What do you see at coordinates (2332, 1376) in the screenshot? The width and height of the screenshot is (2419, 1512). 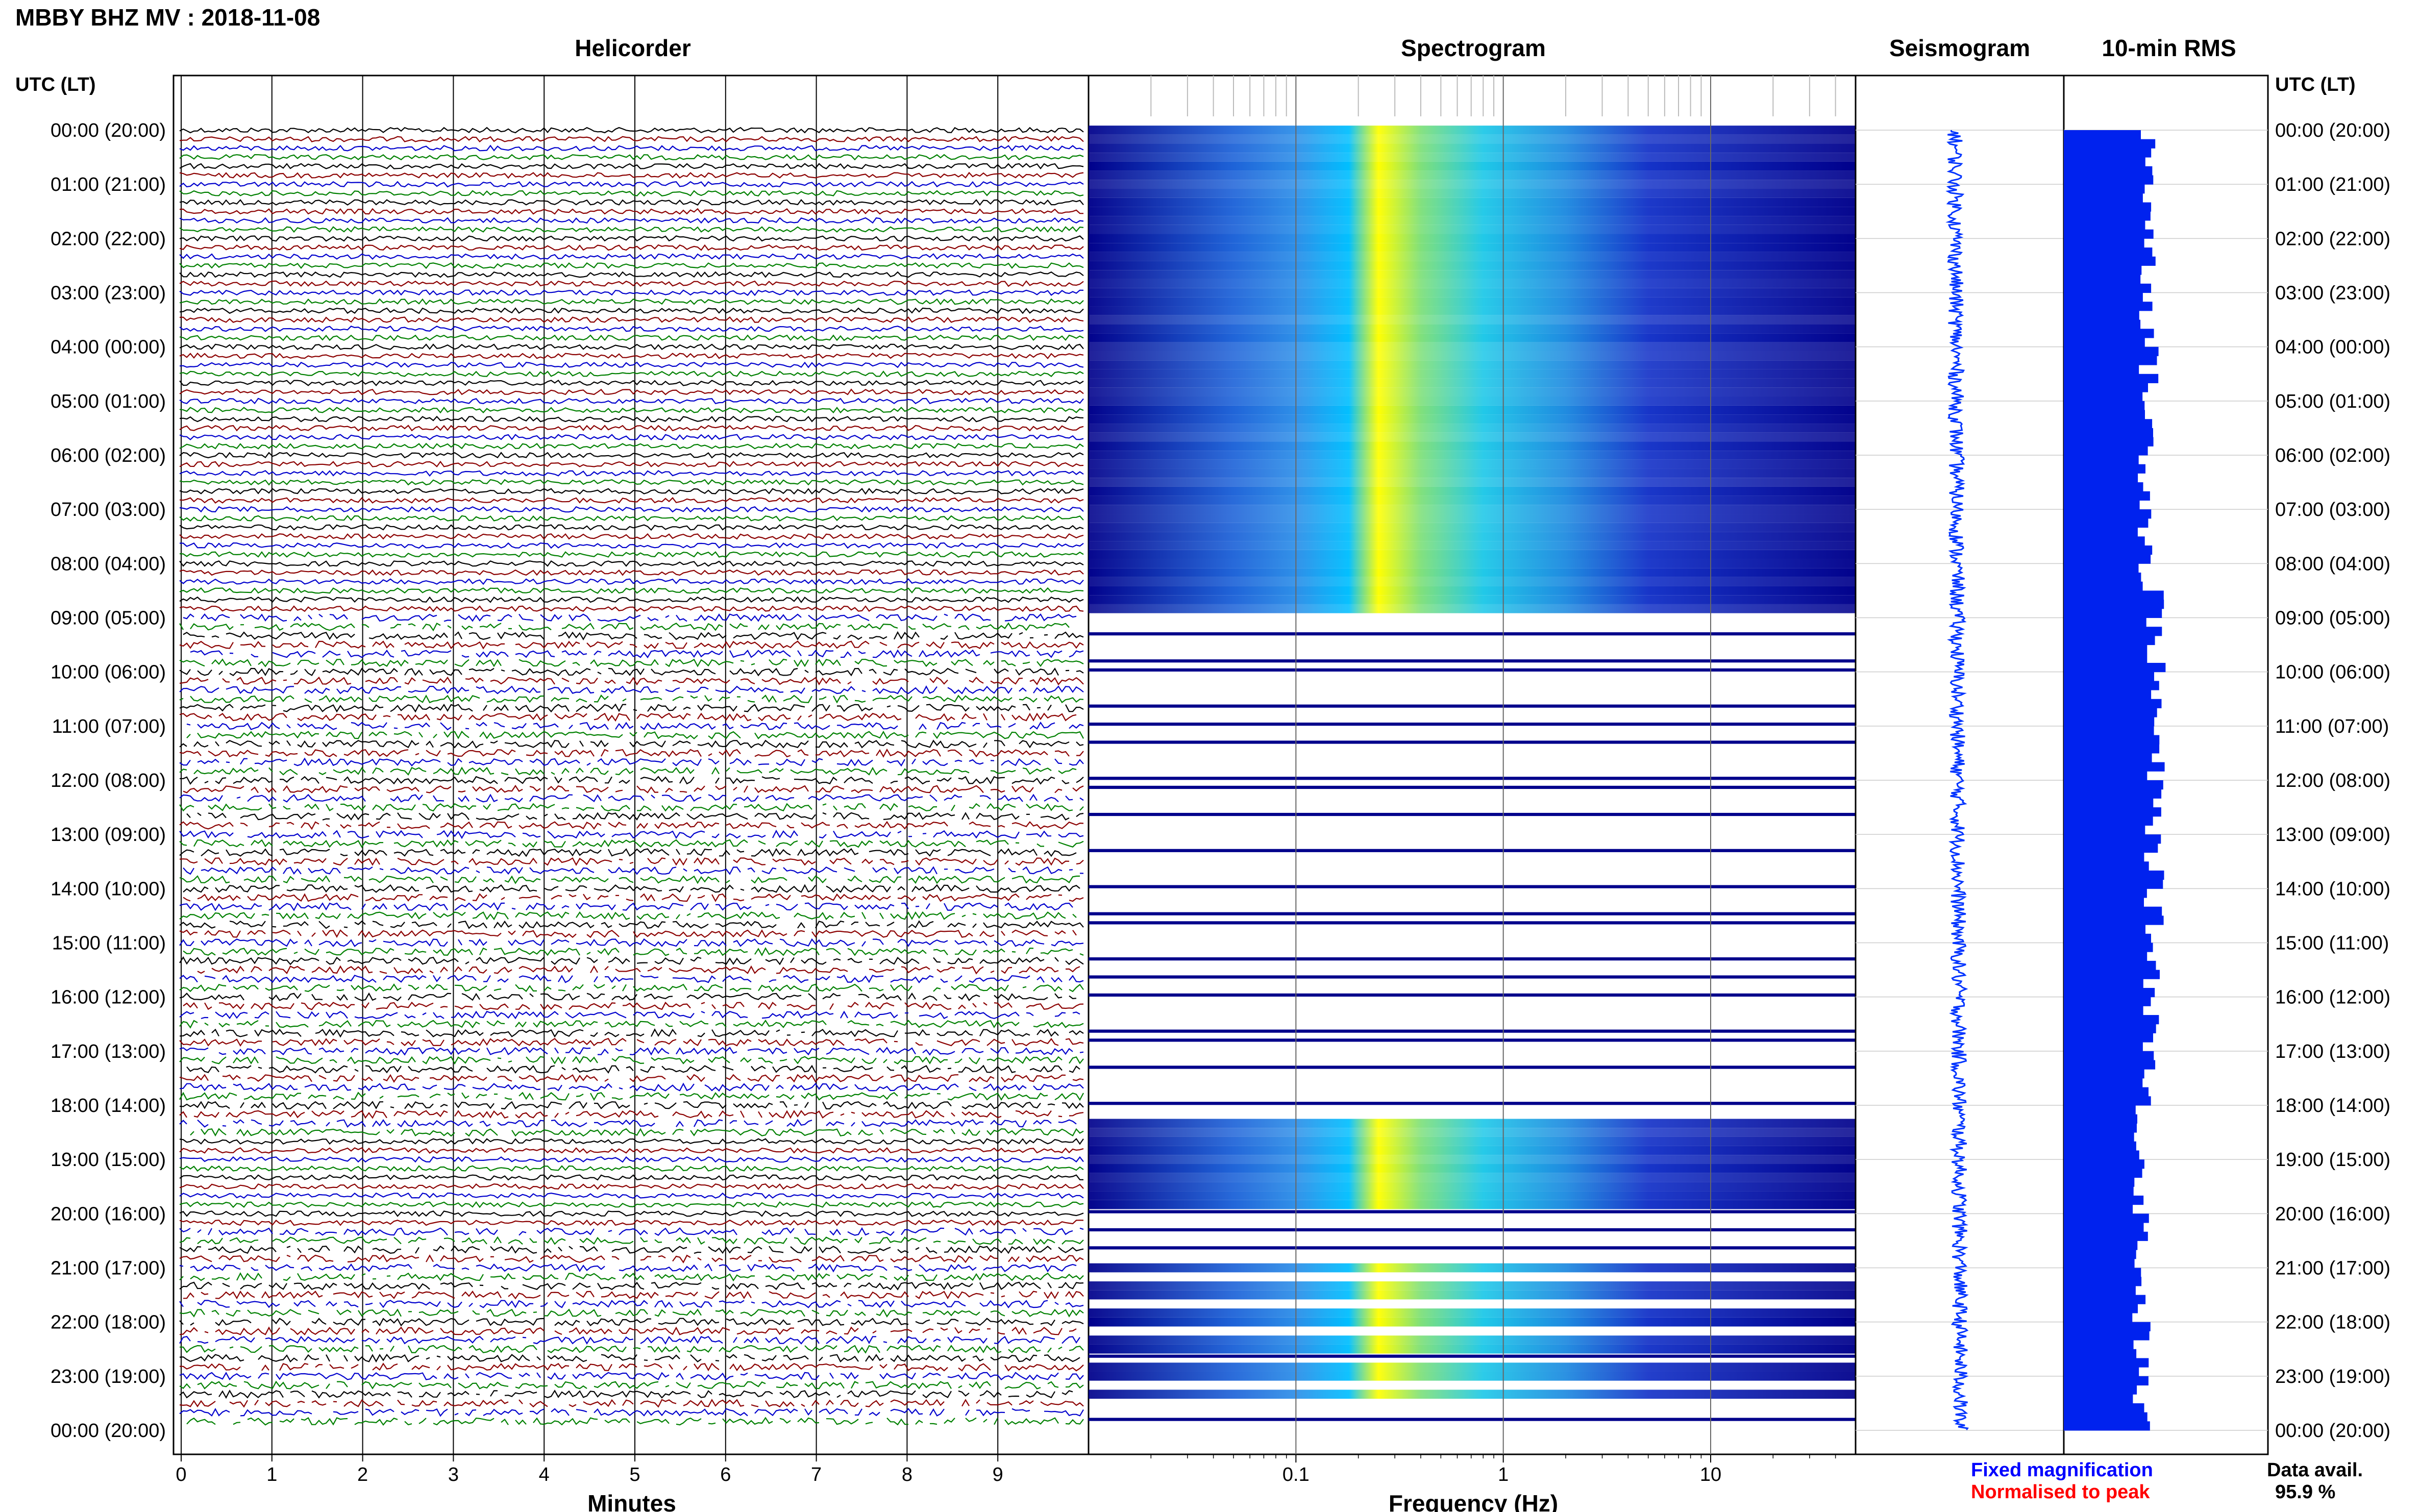 I see `time-label-right: 23:00 (19:00)` at bounding box center [2332, 1376].